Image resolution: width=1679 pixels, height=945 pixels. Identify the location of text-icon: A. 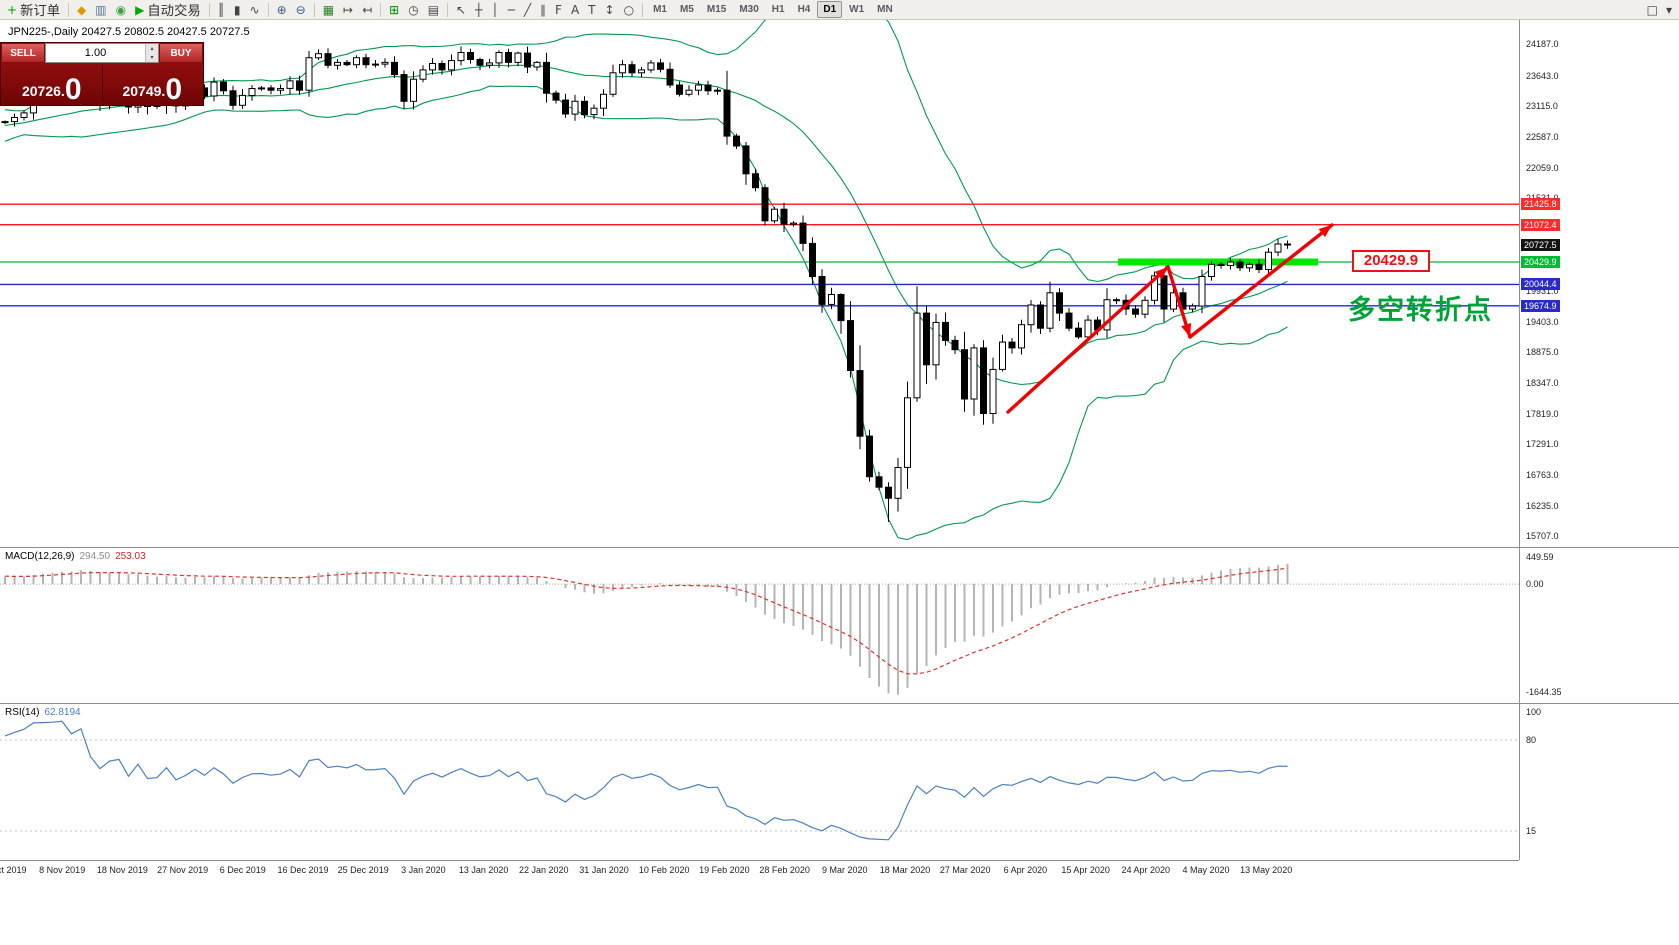
(575, 9).